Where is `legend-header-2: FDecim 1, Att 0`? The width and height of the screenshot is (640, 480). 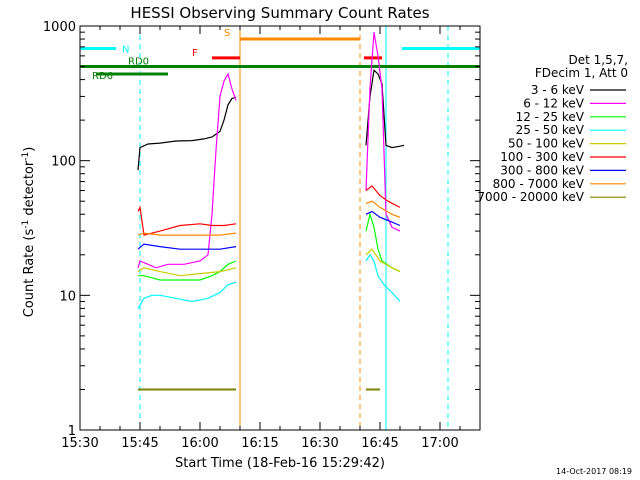
legend-header-2: FDecim 1, Att 0 is located at coordinates (581, 73).